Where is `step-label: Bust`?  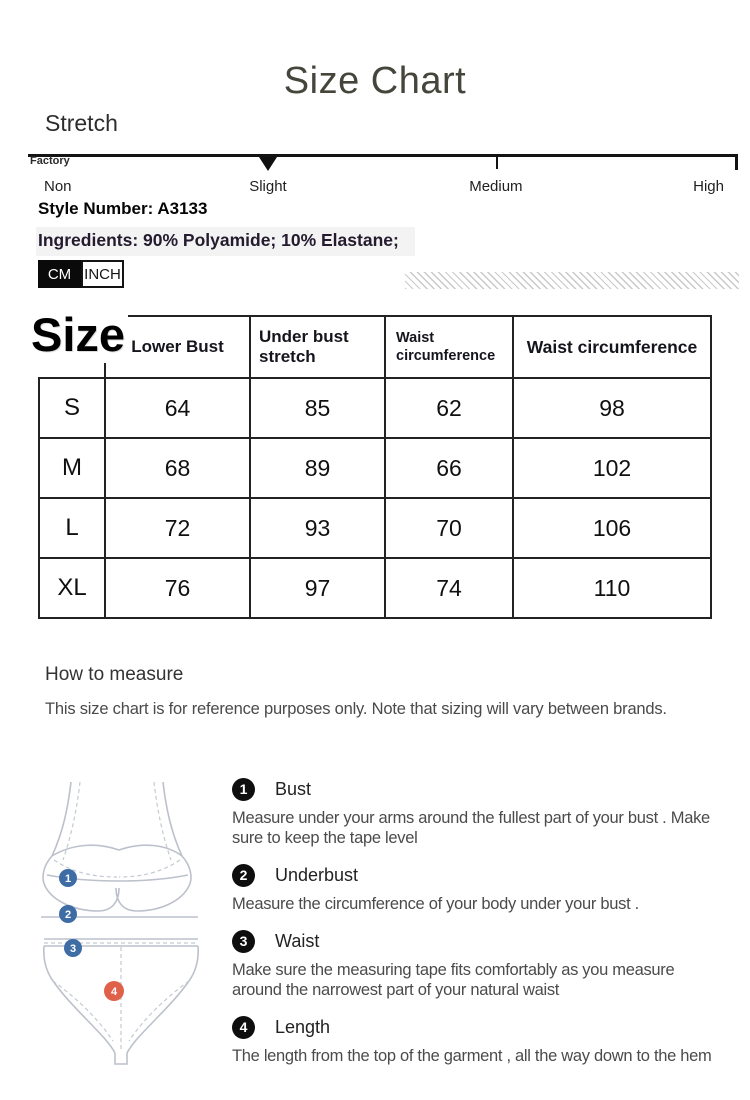 step-label: Bust is located at coordinates (293, 788).